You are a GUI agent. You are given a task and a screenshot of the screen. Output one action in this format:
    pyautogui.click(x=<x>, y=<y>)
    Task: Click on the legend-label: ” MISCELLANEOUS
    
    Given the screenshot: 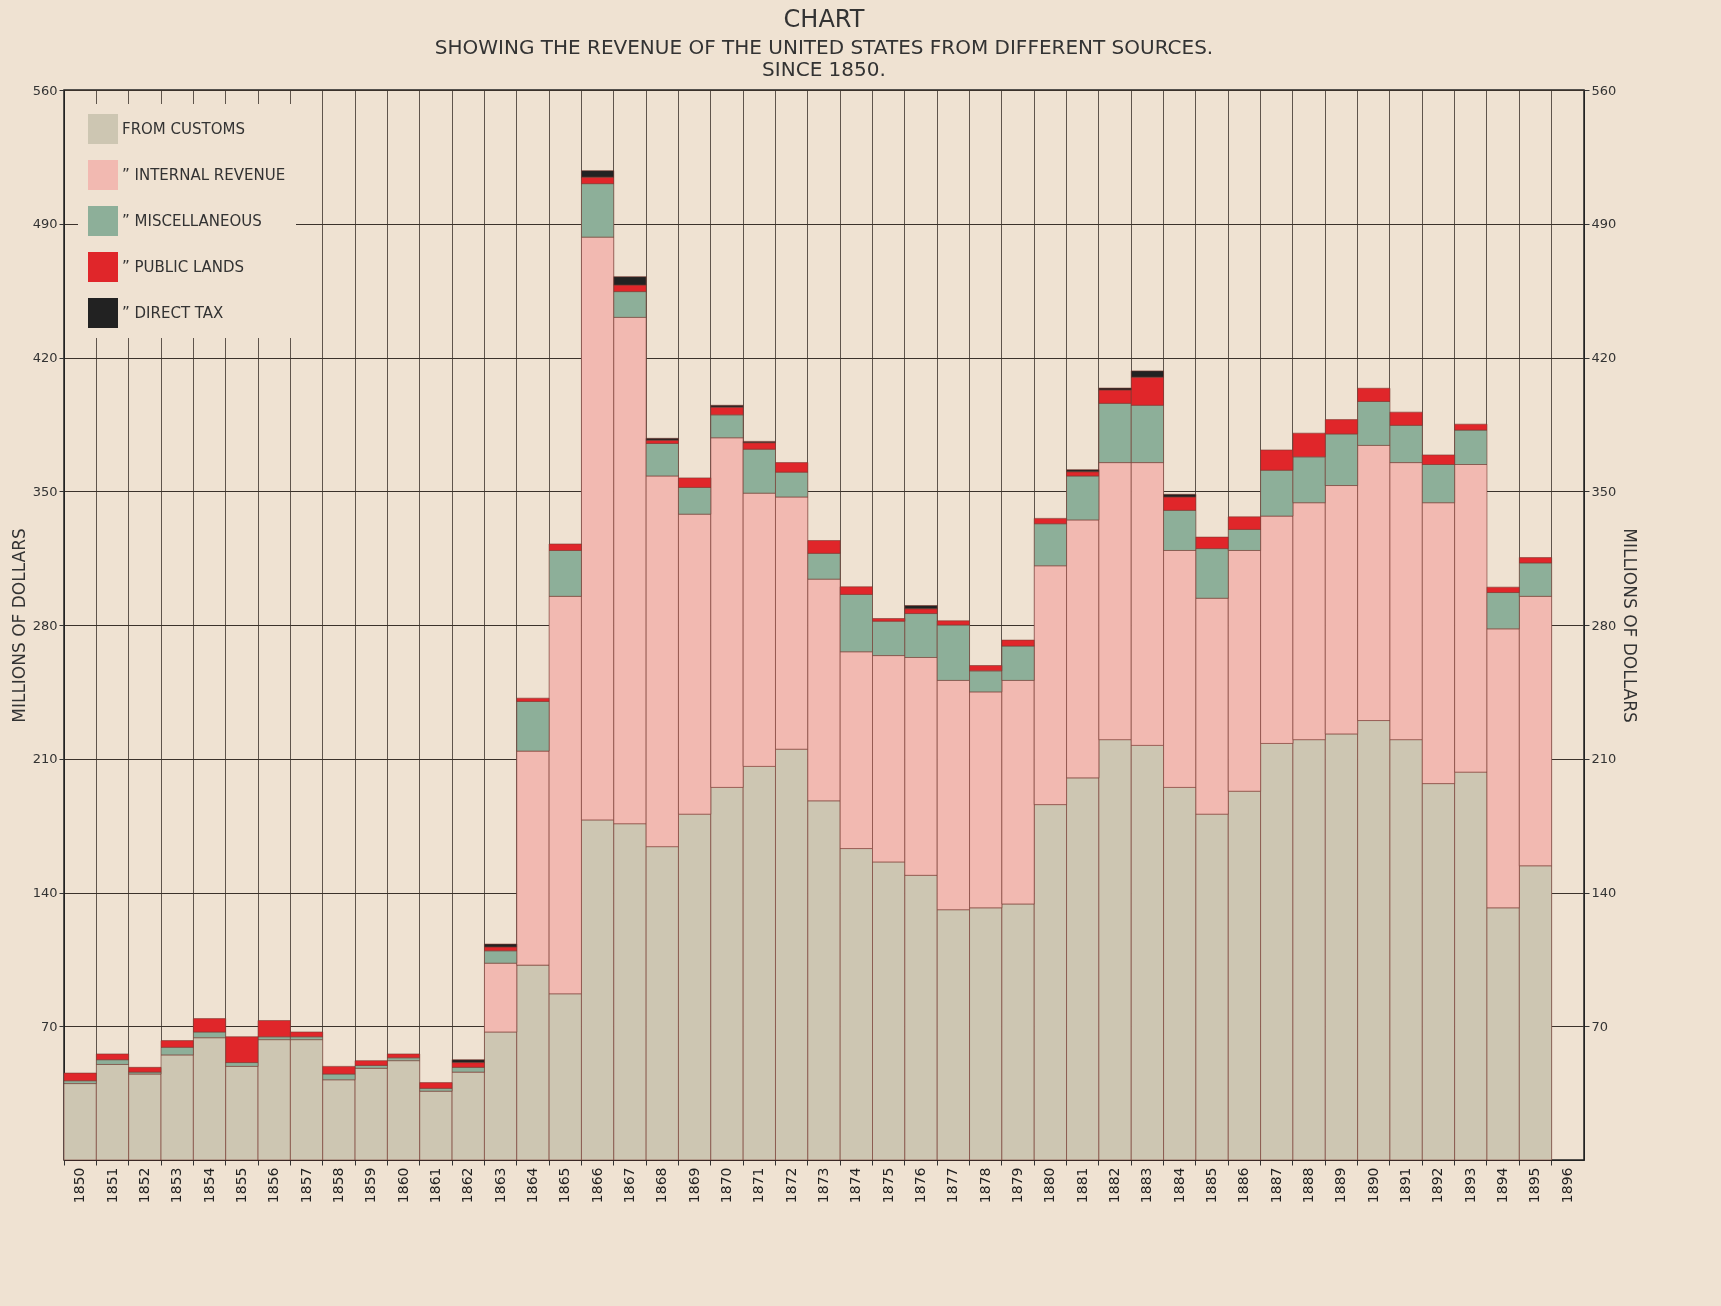 What is the action you would take?
    pyautogui.click(x=192, y=221)
    